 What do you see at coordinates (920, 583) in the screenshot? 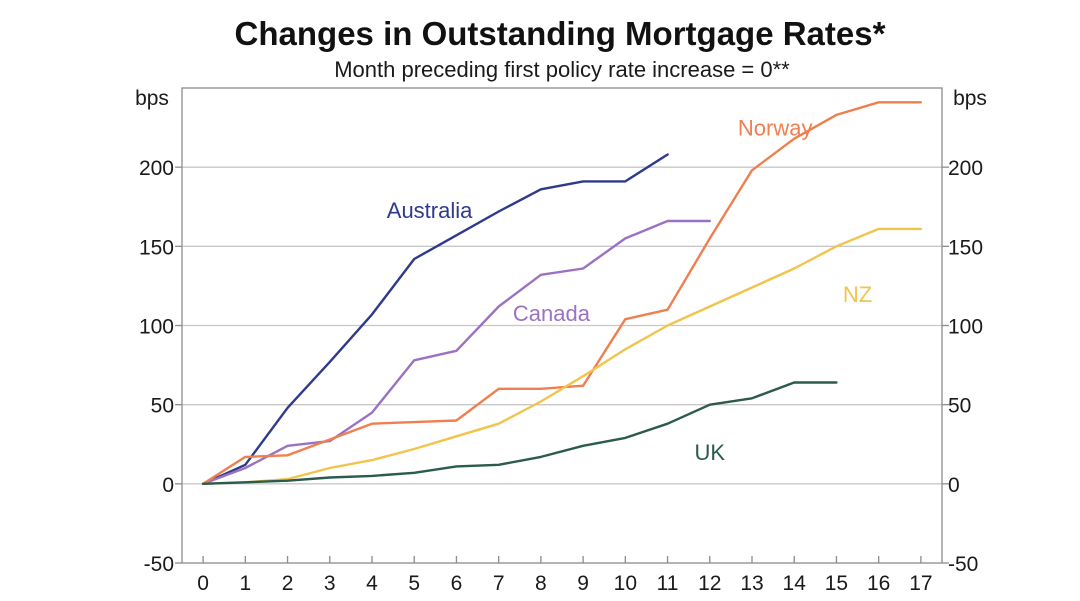
I see `x-tick-label: 17` at bounding box center [920, 583].